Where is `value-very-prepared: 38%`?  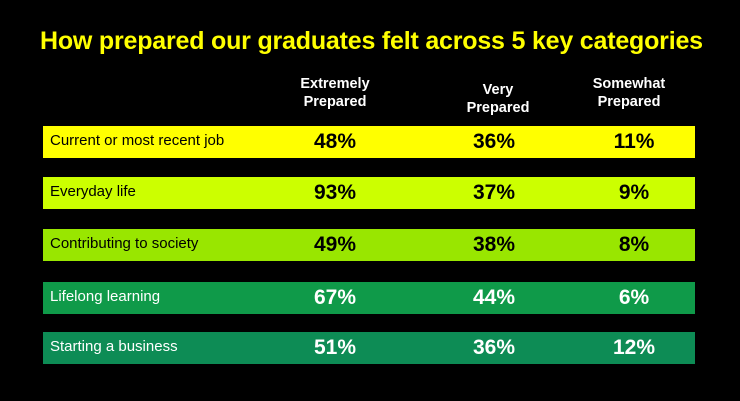
value-very-prepared: 38% is located at coordinates (494, 244).